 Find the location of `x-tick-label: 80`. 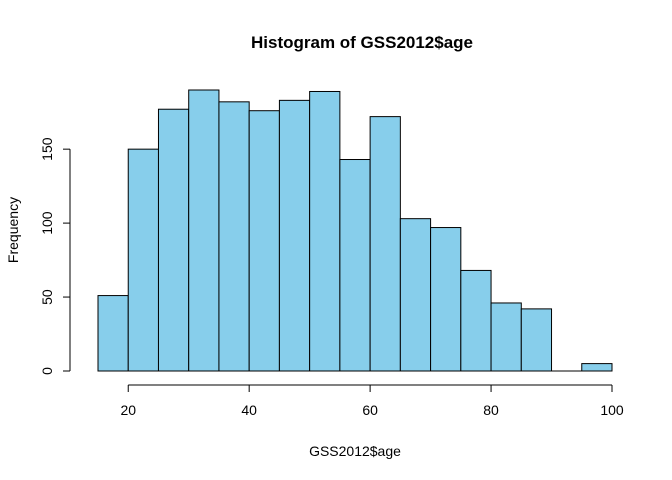

x-tick-label: 80 is located at coordinates (491, 410).